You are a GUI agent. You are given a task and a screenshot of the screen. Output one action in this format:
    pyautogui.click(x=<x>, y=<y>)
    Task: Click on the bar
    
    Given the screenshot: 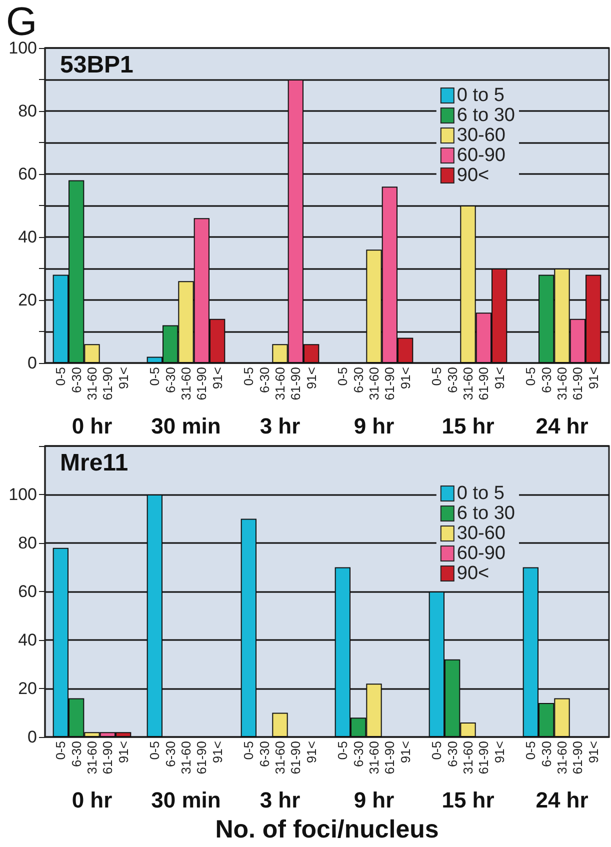 What is the action you would take?
    pyautogui.click(x=280, y=724)
    